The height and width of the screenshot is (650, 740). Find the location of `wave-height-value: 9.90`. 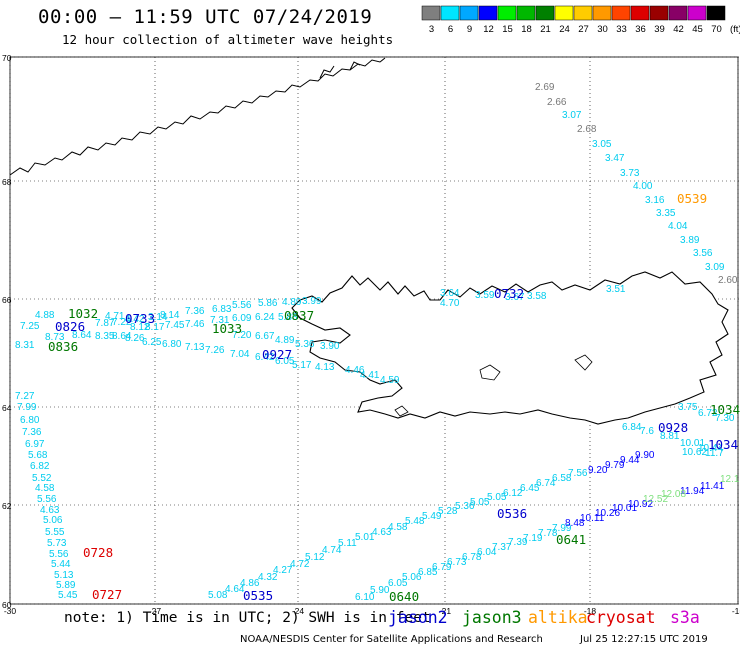

wave-height-value: 9.90 is located at coordinates (645, 455).